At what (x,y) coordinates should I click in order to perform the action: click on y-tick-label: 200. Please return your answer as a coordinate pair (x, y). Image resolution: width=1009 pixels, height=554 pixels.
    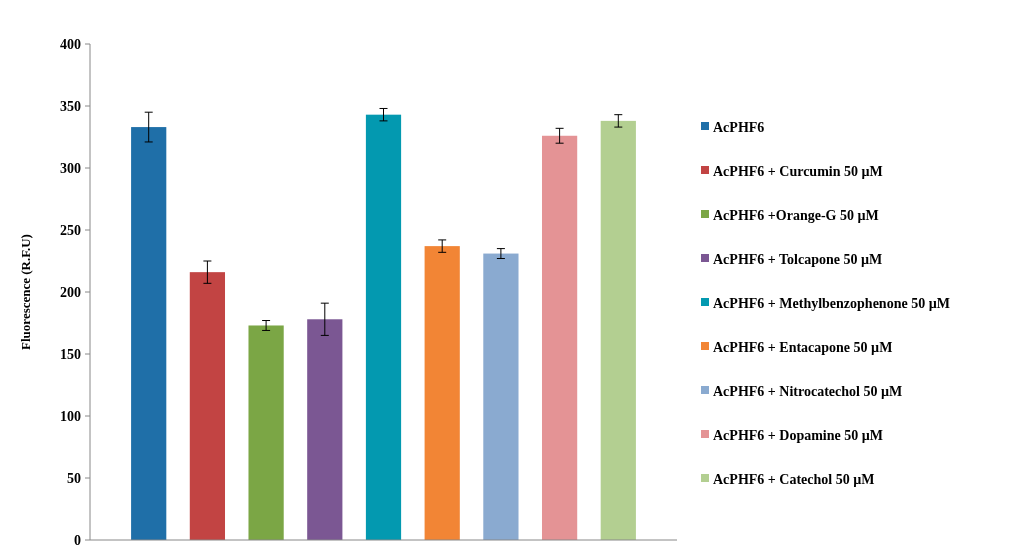
    Looking at the image, I should click on (70, 292).